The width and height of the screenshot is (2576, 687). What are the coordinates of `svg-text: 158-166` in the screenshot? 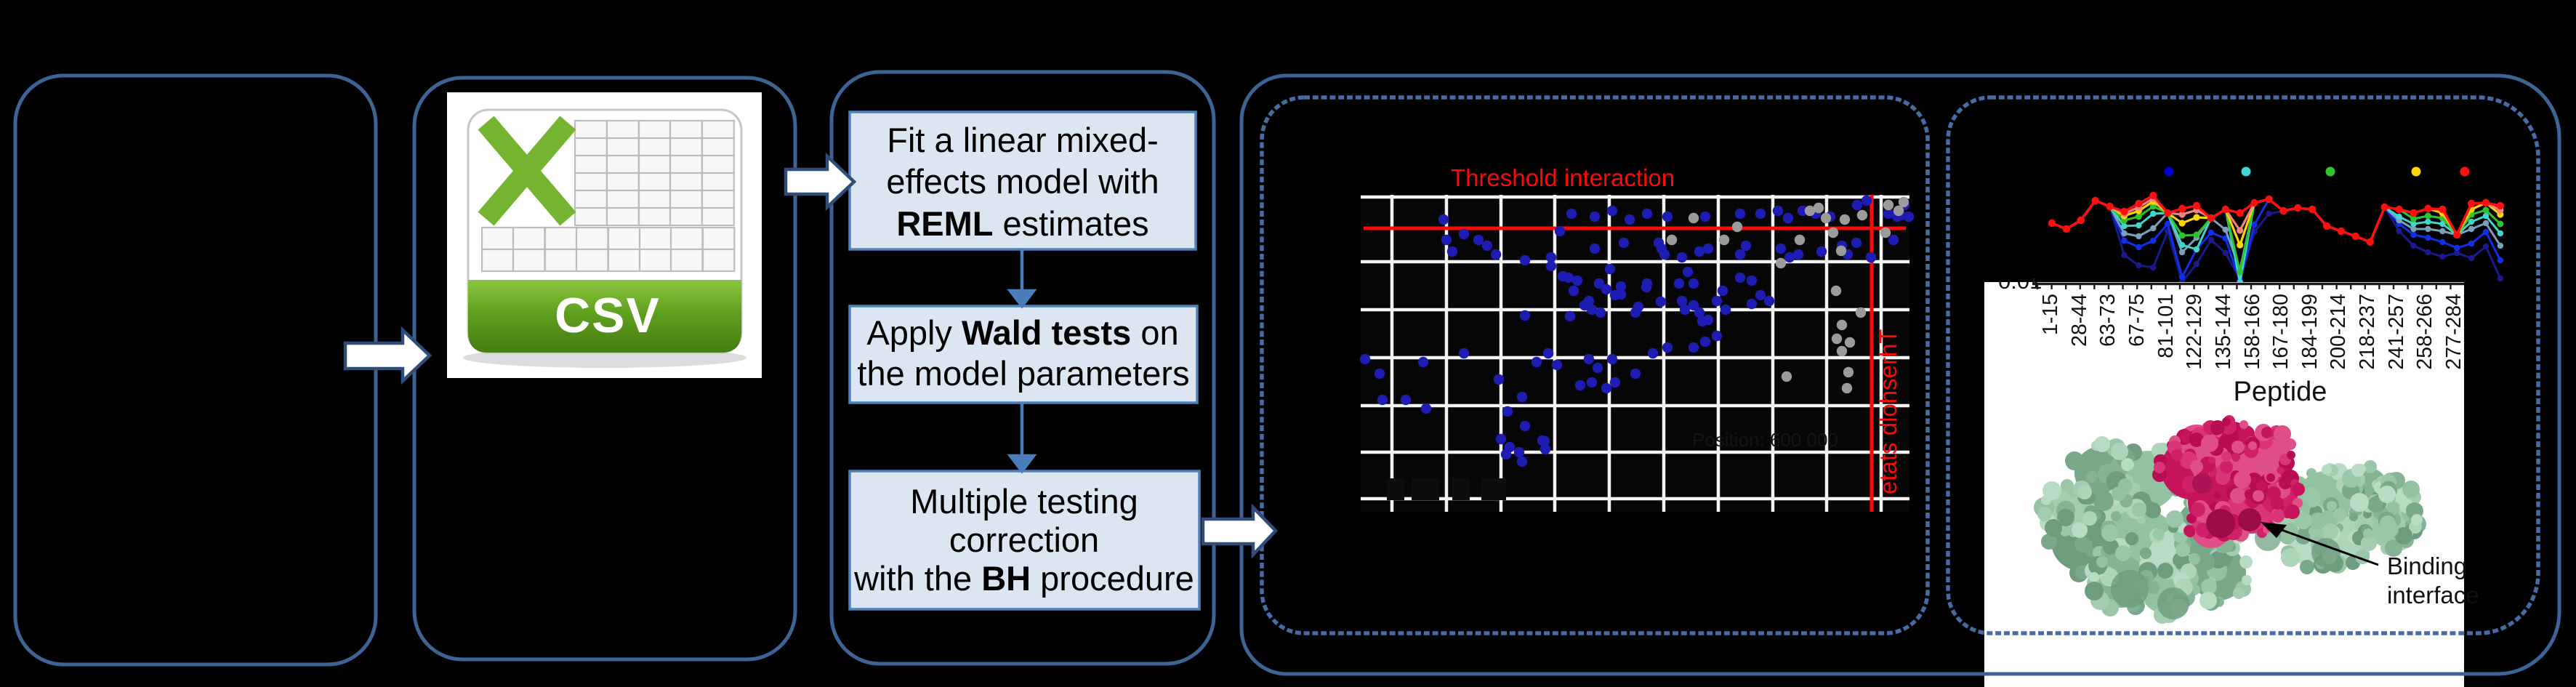 It's located at (2252, 332).